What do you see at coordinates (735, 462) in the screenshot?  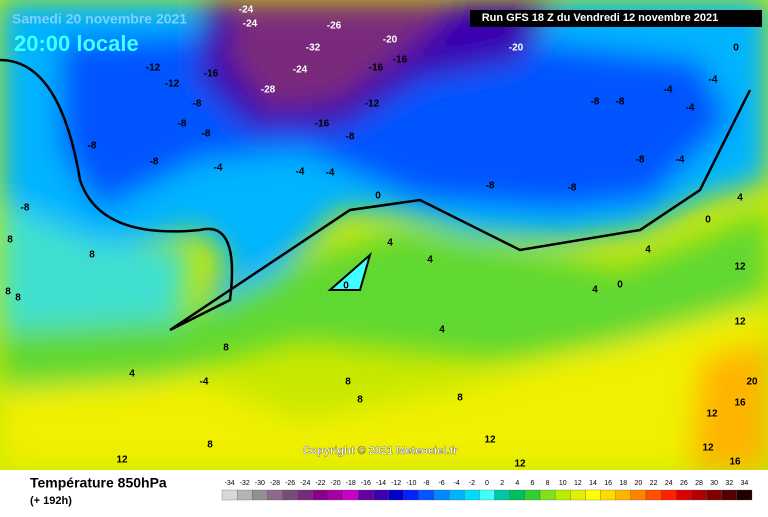 I see `contour-label: 16` at bounding box center [735, 462].